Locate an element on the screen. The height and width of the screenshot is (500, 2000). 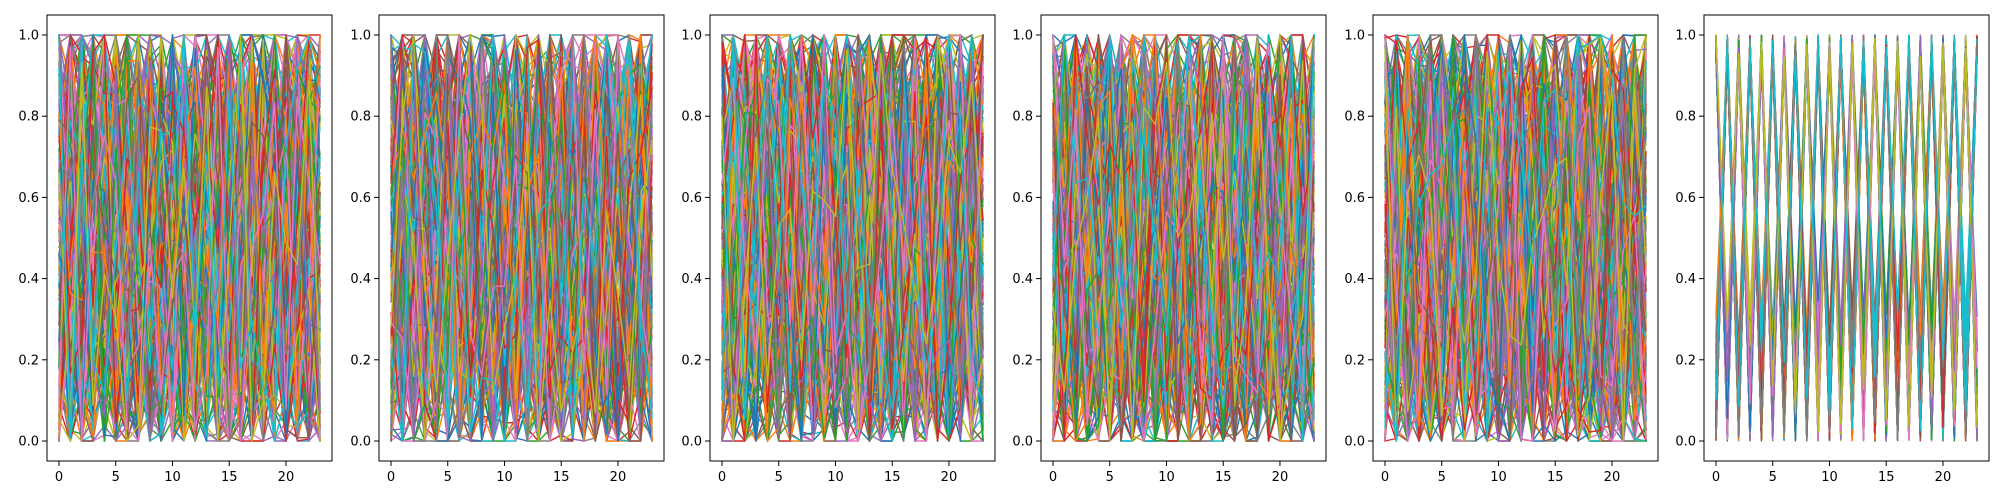
subplot-1: 0 5 10 15 20 0.0 0.2 0.4 0.6 0.8 1.0 is located at coordinates (175, 249).